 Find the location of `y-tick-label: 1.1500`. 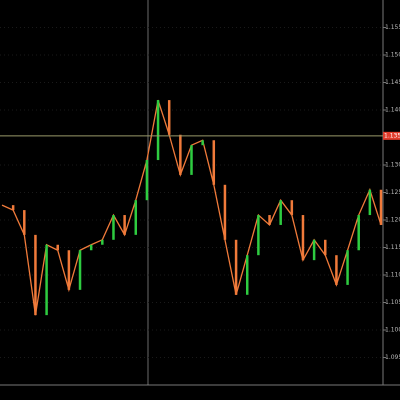

y-tick-label: 1.1500 is located at coordinates (392, 55).